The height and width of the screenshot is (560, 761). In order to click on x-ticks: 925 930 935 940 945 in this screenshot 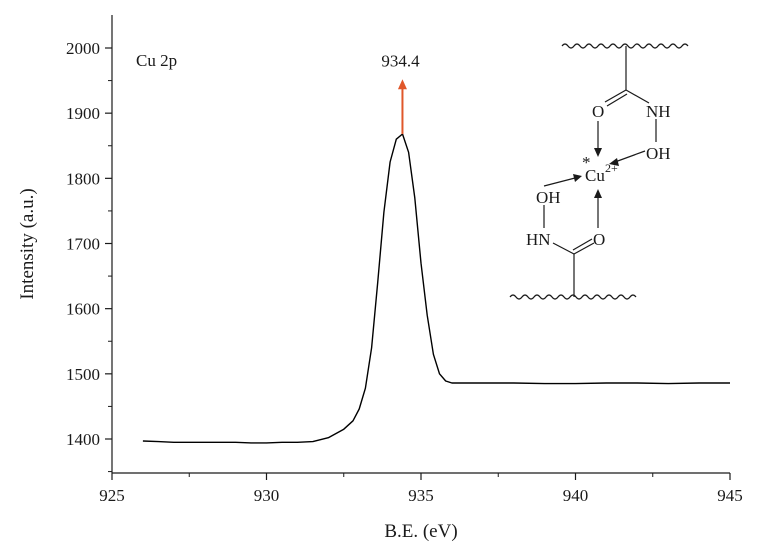, I will do `click(421, 489)`.